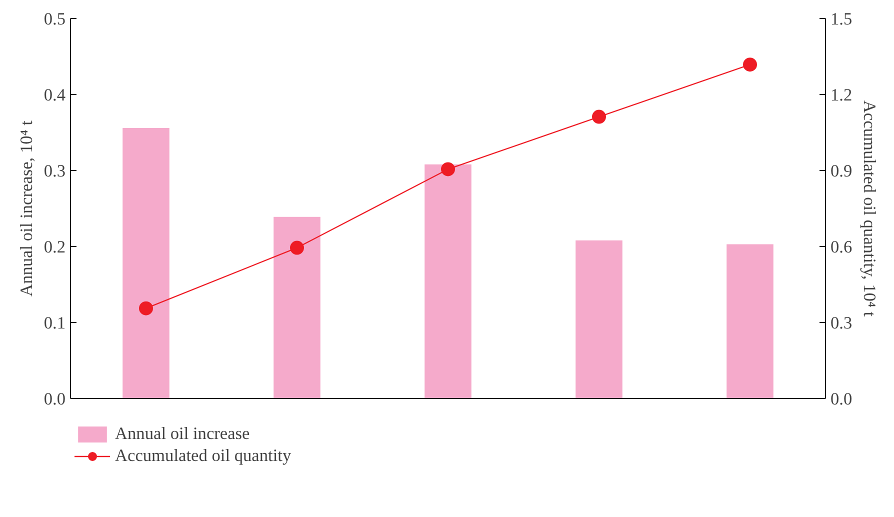 The image size is (894, 517). What do you see at coordinates (841, 247) in the screenshot?
I see `y2-tick-label: 0.6` at bounding box center [841, 247].